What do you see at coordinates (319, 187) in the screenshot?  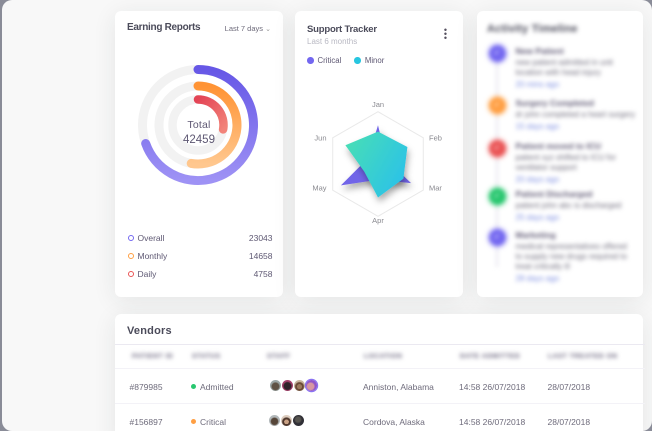 I see `svg-text: May` at bounding box center [319, 187].